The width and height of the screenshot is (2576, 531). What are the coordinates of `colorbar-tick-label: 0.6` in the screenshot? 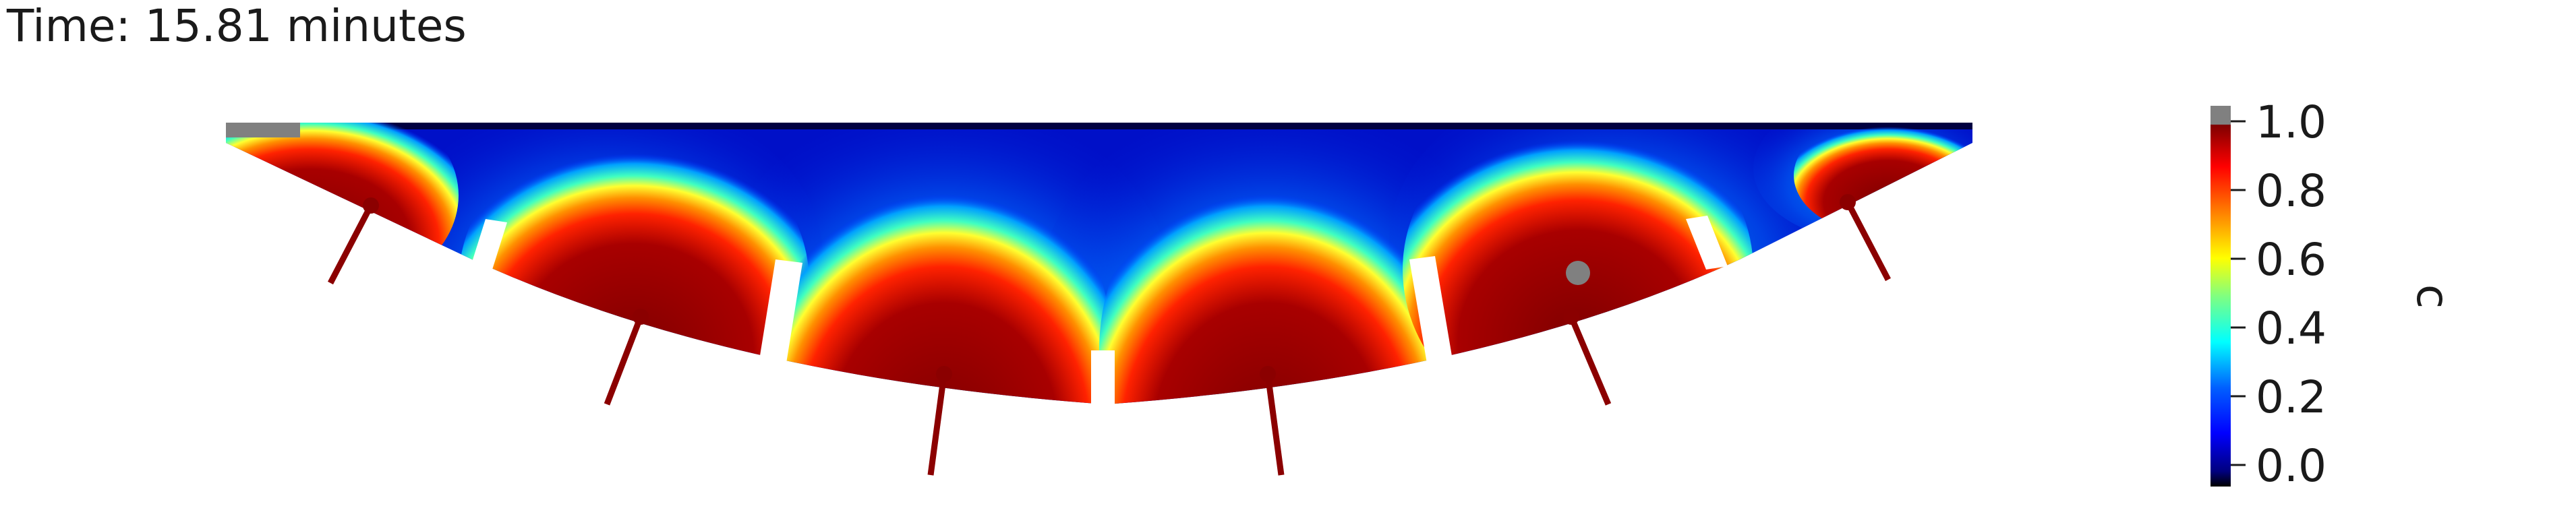 It's located at (2291, 260).